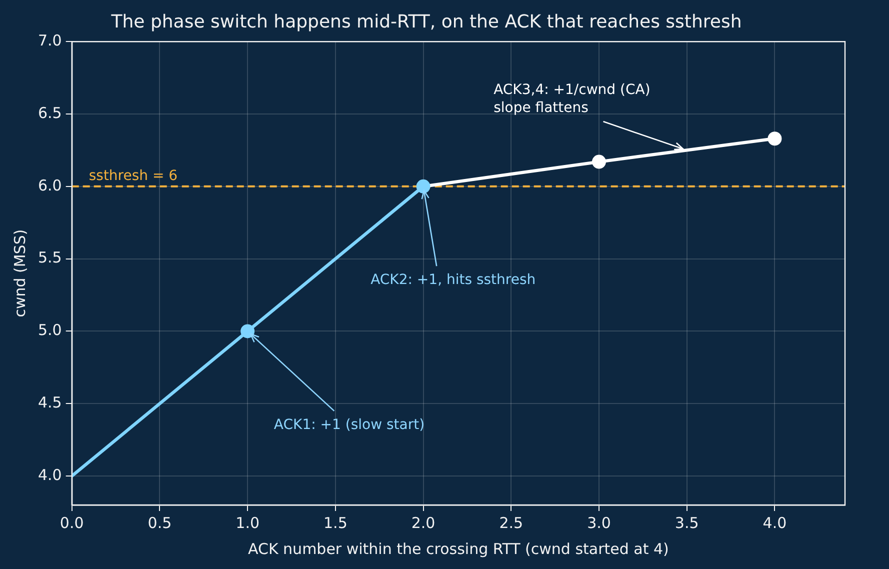 This screenshot has height=569, width=889. What do you see at coordinates (774, 523) in the screenshot?
I see `x-tick-label: 4.0` at bounding box center [774, 523].